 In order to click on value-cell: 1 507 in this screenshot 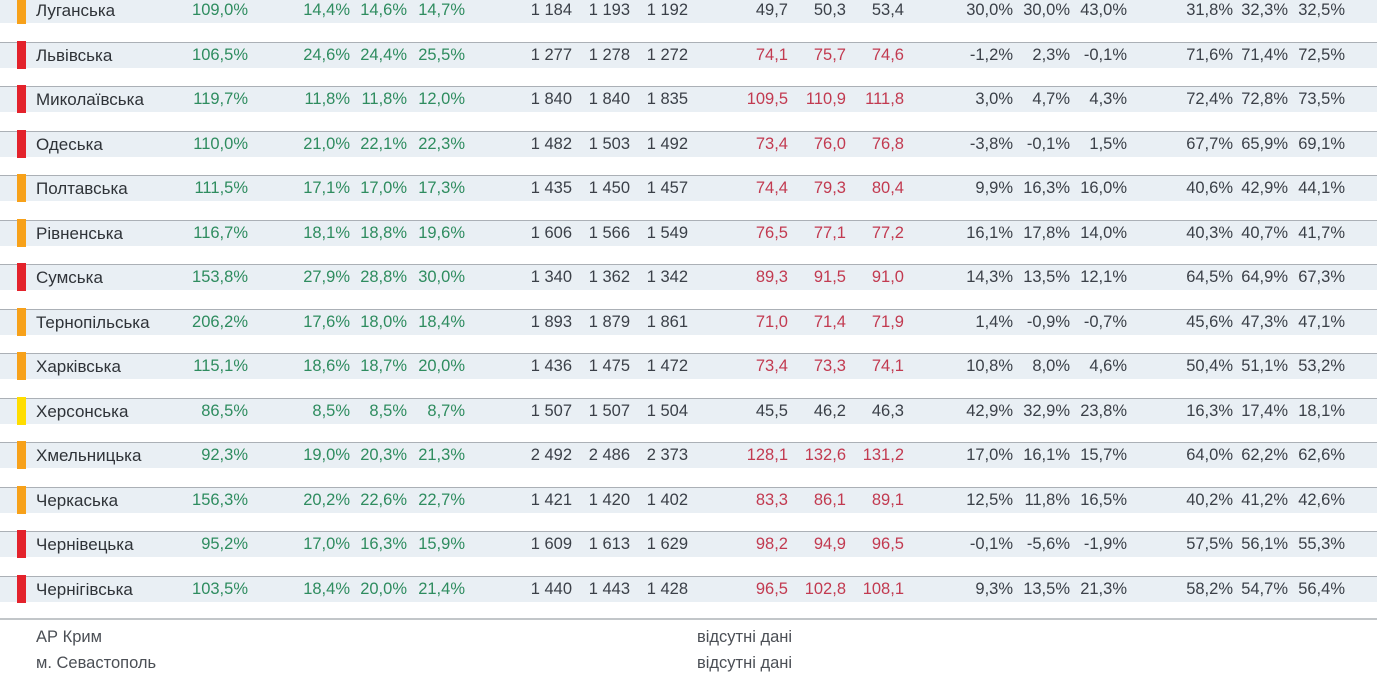, I will do `click(551, 410)`.